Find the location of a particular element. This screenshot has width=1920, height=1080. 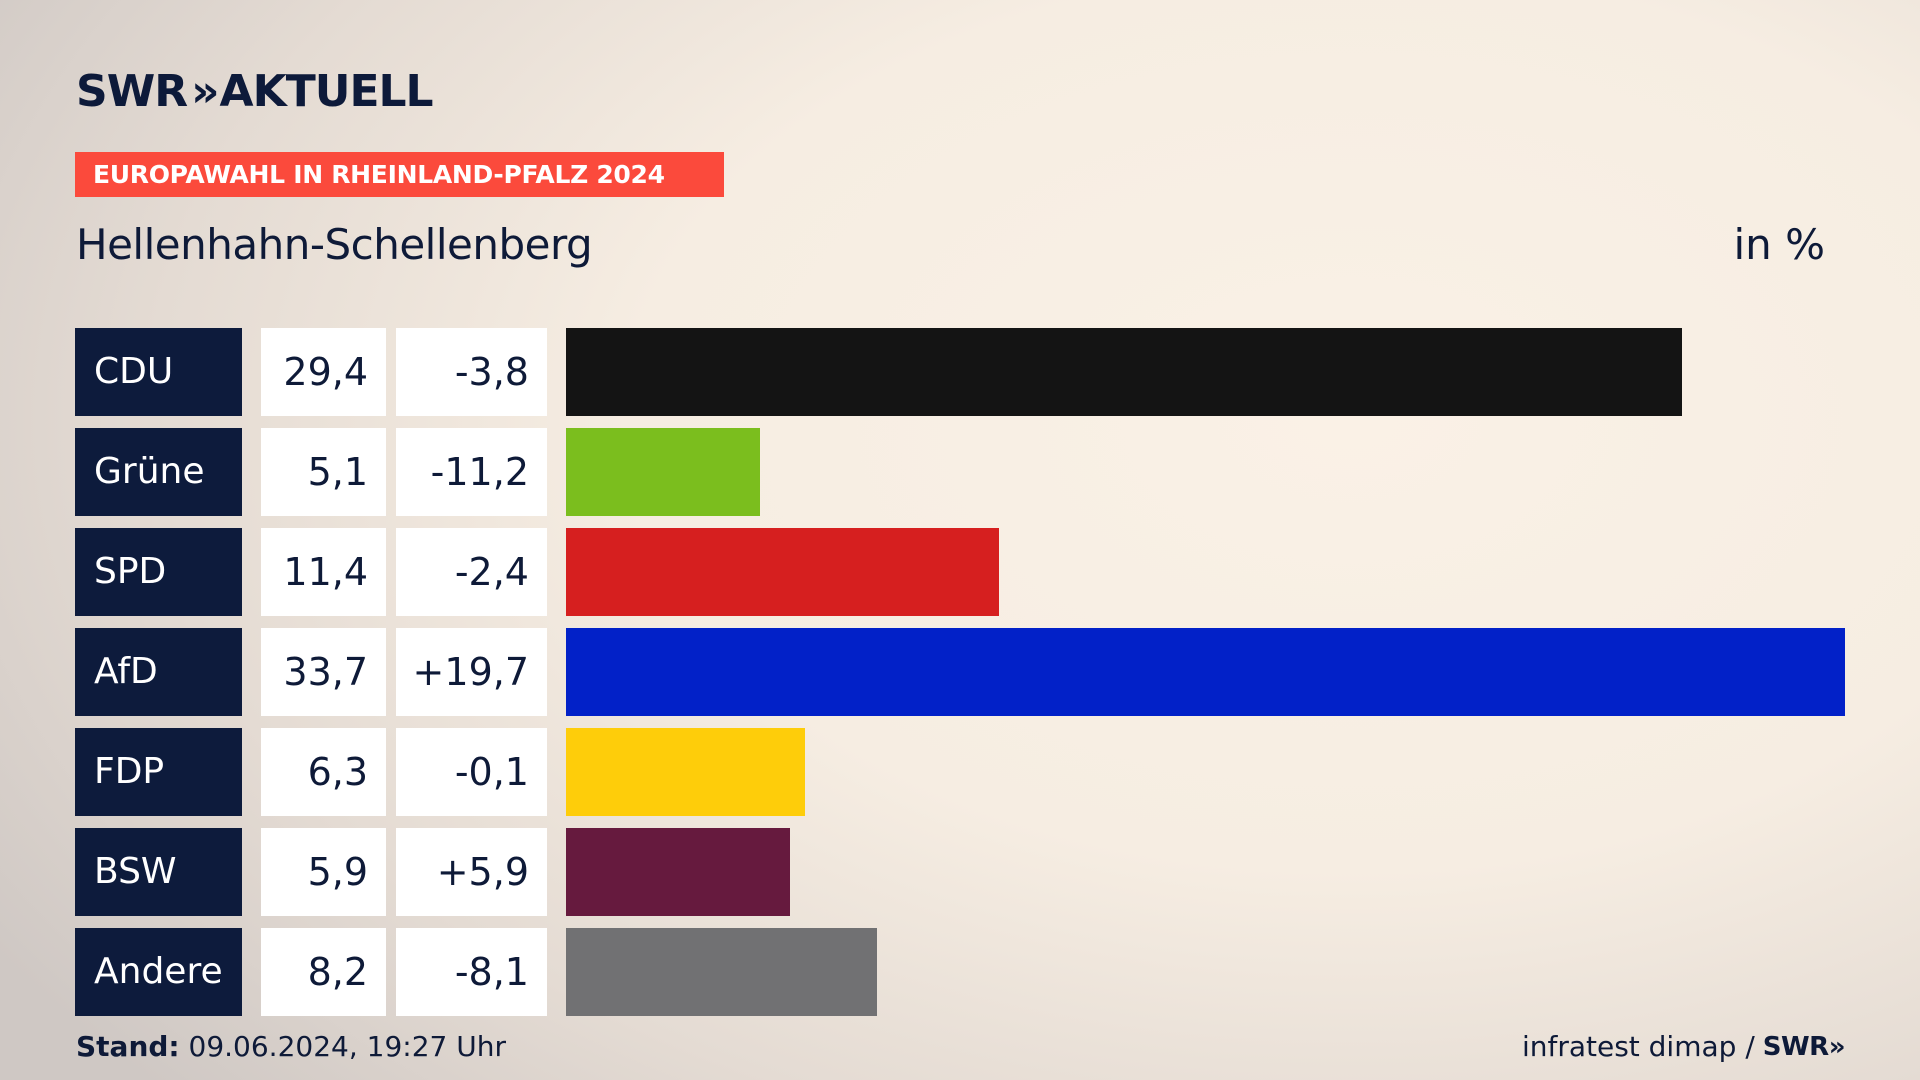

party-label: Andere is located at coordinates (158, 972).